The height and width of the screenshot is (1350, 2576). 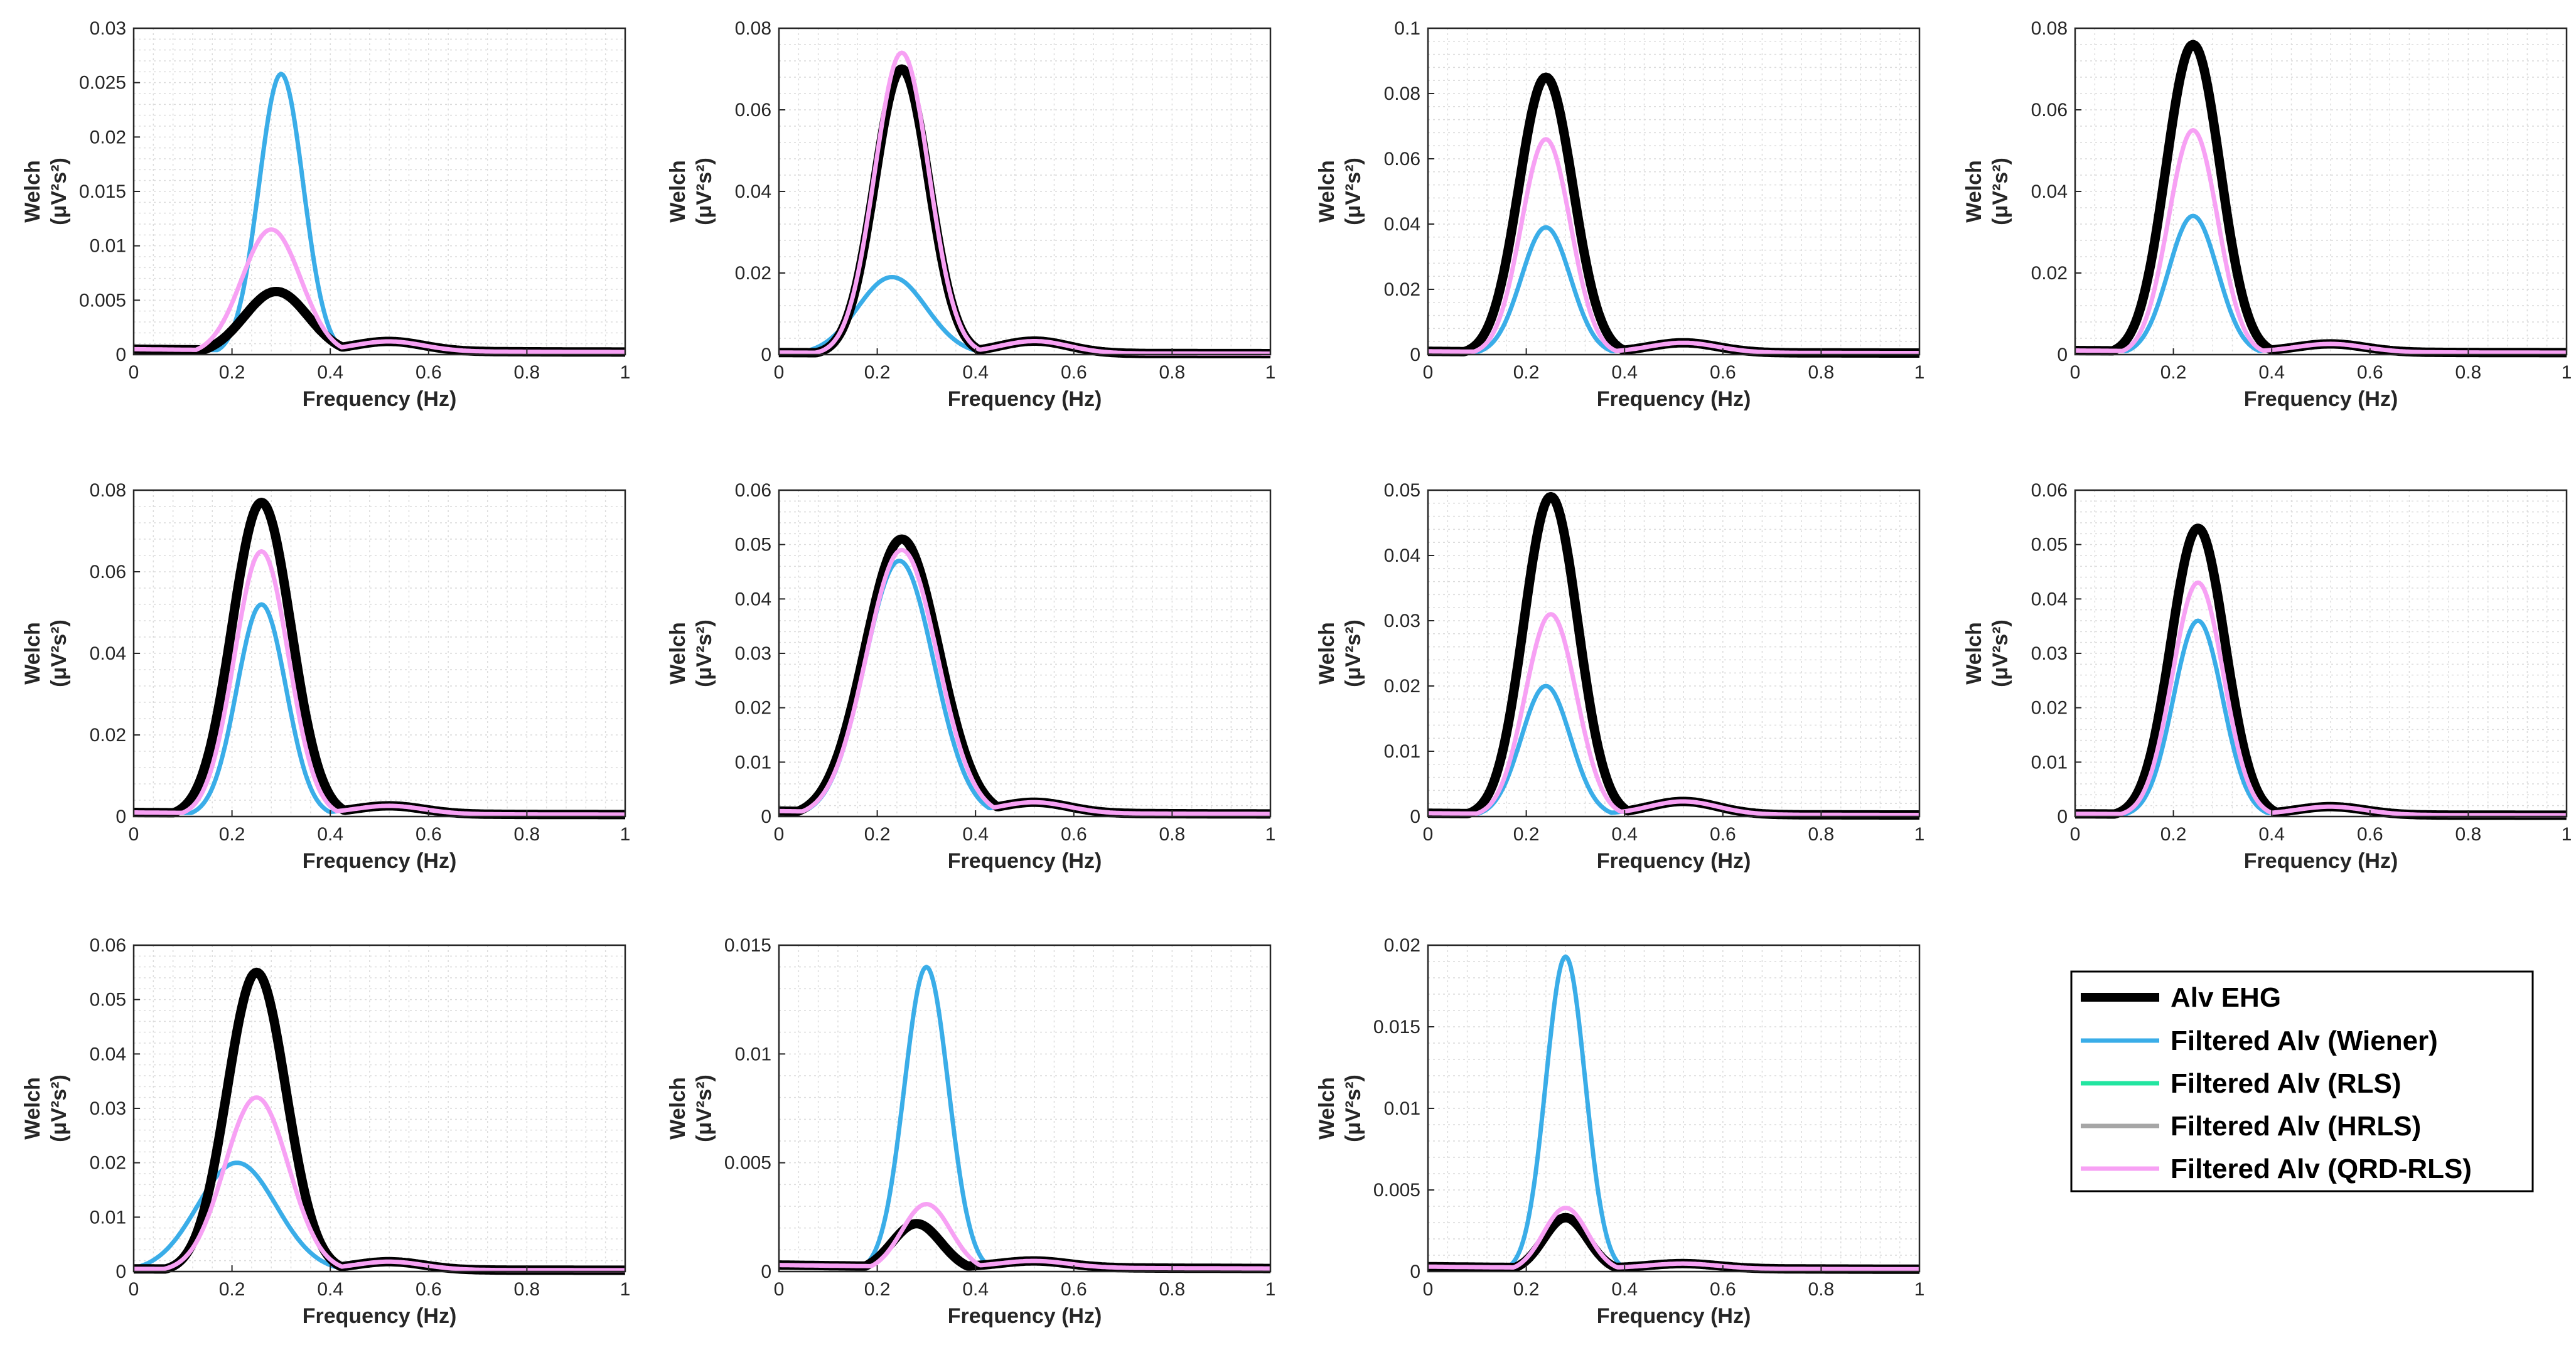 What do you see at coordinates (2304, 1041) in the screenshot?
I see `legend-label-wiener: Filtered Alv (Wiener)` at bounding box center [2304, 1041].